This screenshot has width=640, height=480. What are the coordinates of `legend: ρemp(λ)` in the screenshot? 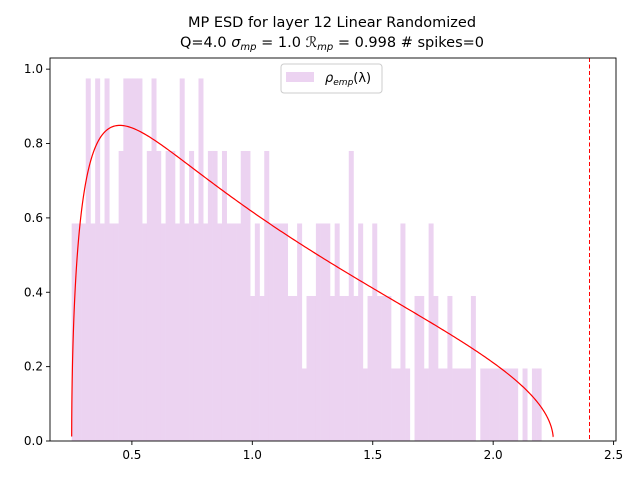 It's located at (331, 78).